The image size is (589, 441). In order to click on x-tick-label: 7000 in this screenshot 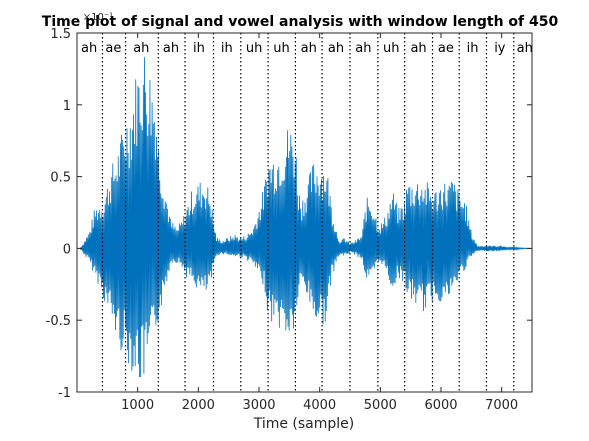, I will do `click(501, 405)`.